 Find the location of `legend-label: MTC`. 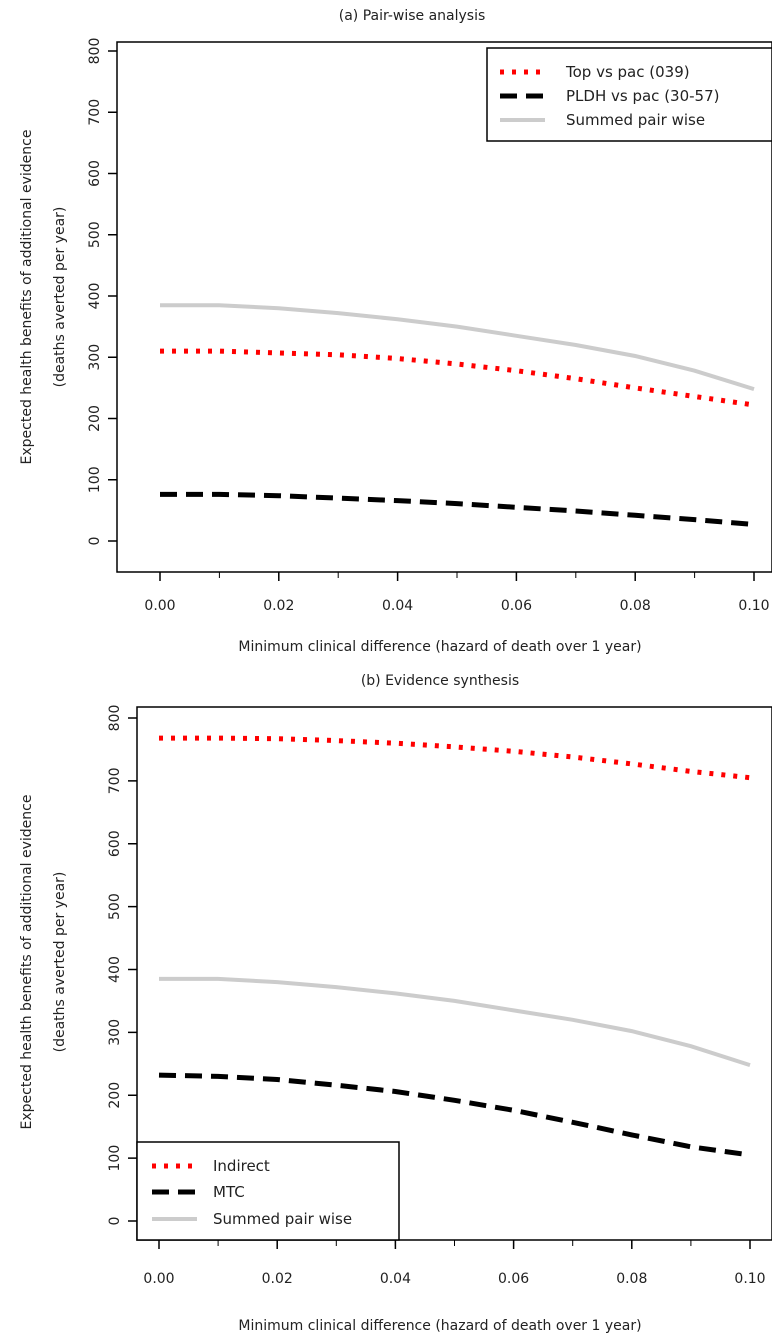

legend-label: MTC is located at coordinates (229, 1192).